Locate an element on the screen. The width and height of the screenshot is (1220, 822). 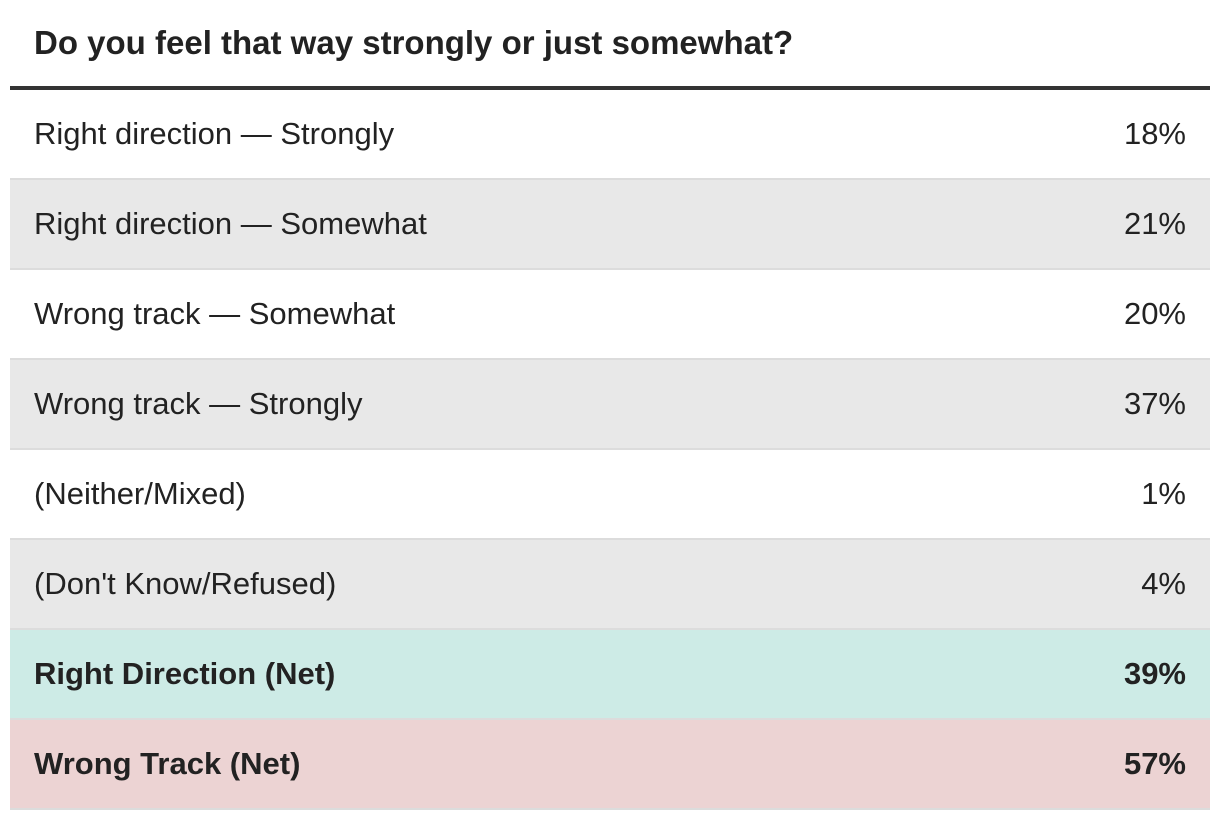
row-label: Right direction — Somewhat is located at coordinates (230, 223).